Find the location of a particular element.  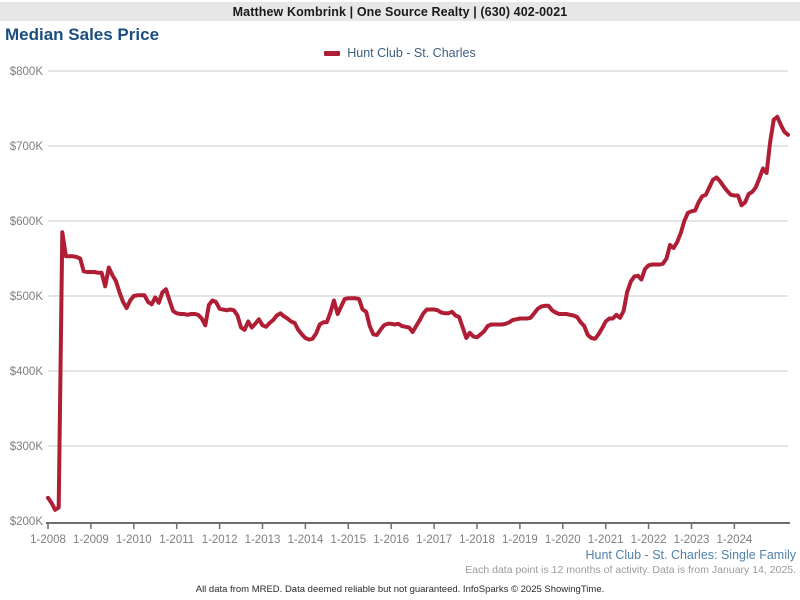

x-axis-tick-label: 1-2017 is located at coordinates (434, 540).